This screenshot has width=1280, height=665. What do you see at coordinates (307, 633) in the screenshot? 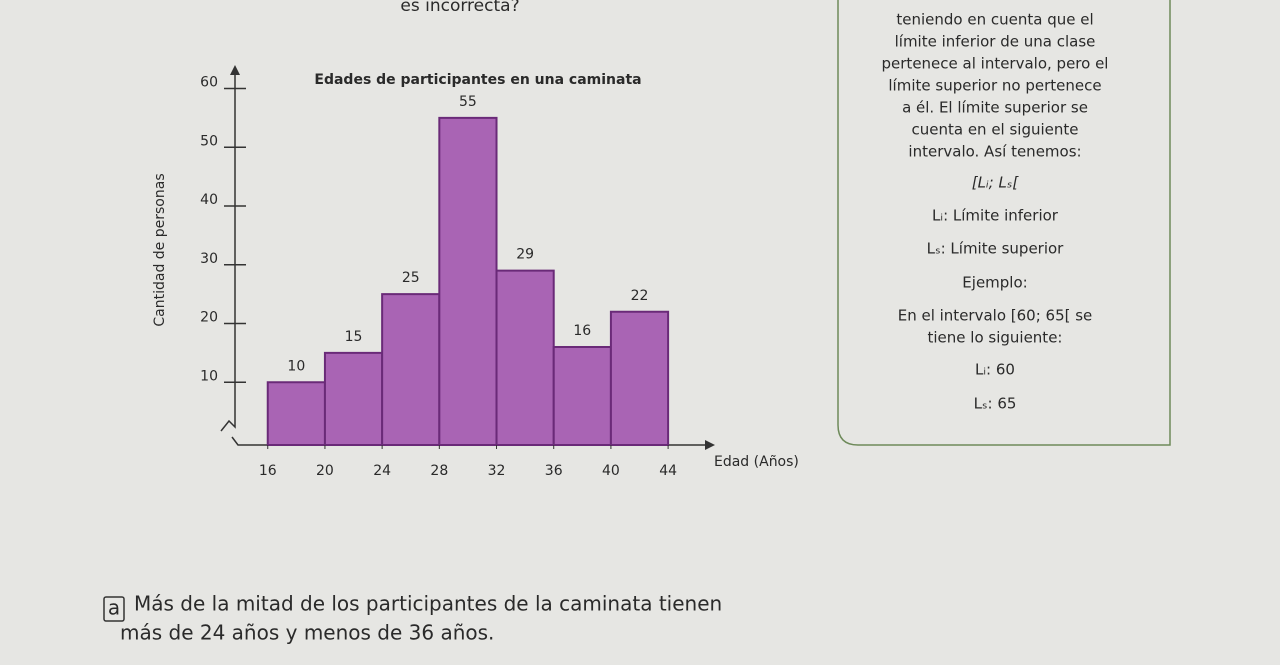
I see `question-line: más de 24 años y menos de 36 años.` at bounding box center [307, 633].